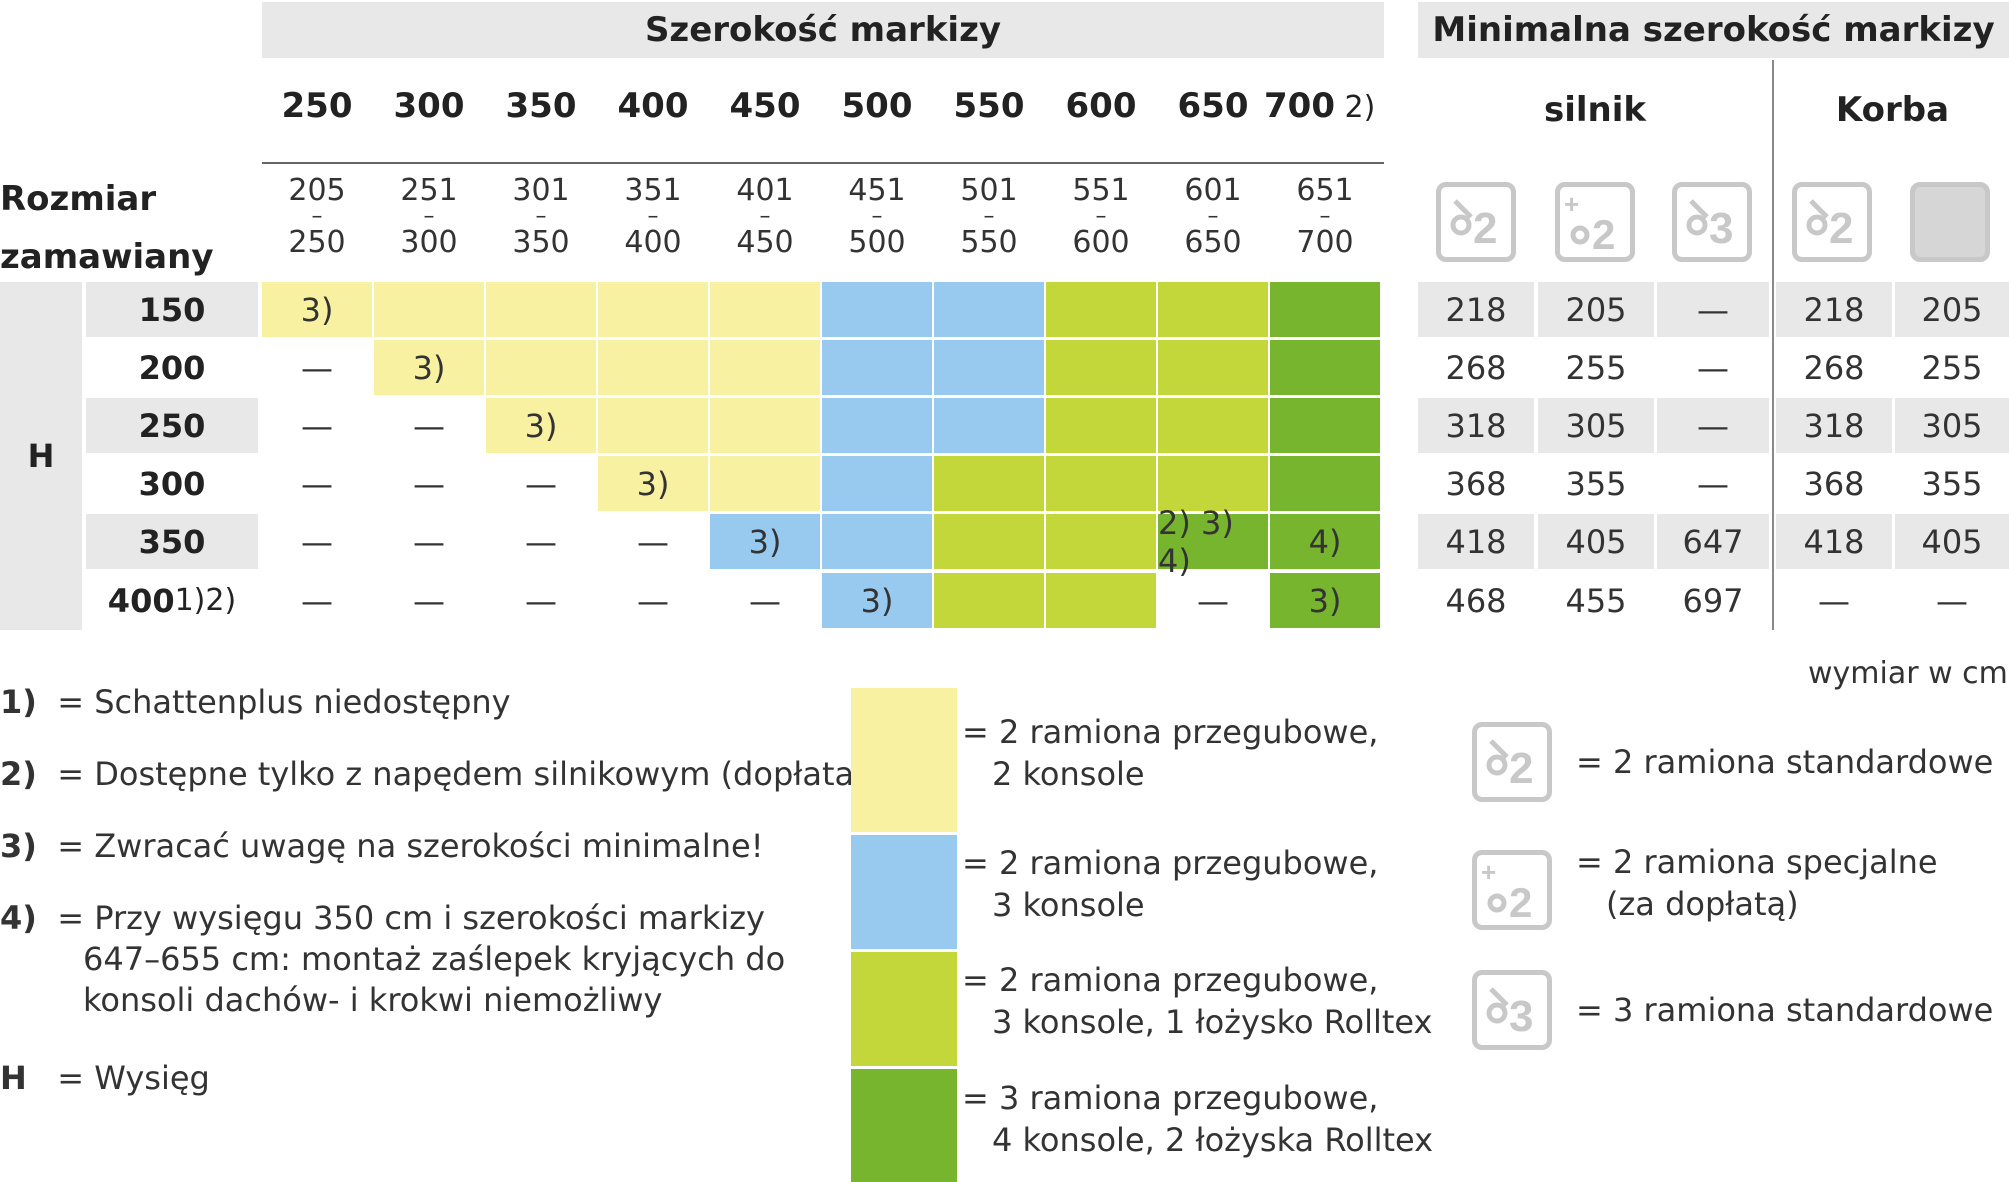 The width and height of the screenshot is (2009, 1182). I want to click on h-value-cell: 400 1)2), so click(172, 600).